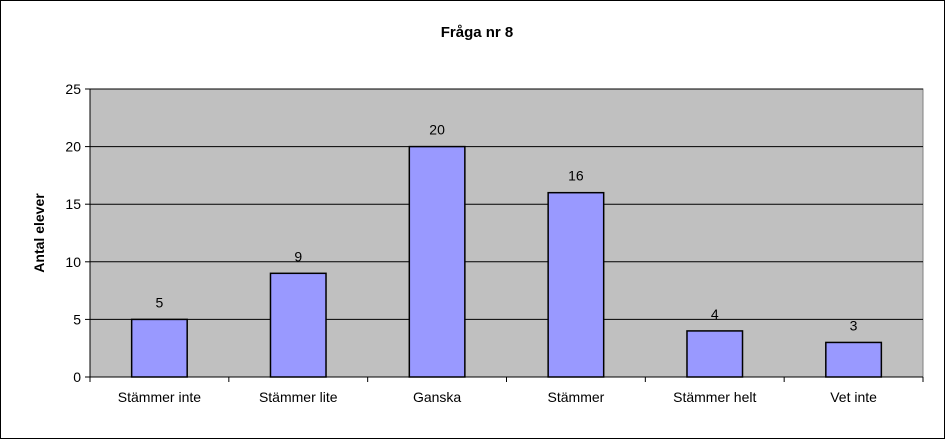  What do you see at coordinates (854, 325) in the screenshot?
I see `data-label-5: 3` at bounding box center [854, 325].